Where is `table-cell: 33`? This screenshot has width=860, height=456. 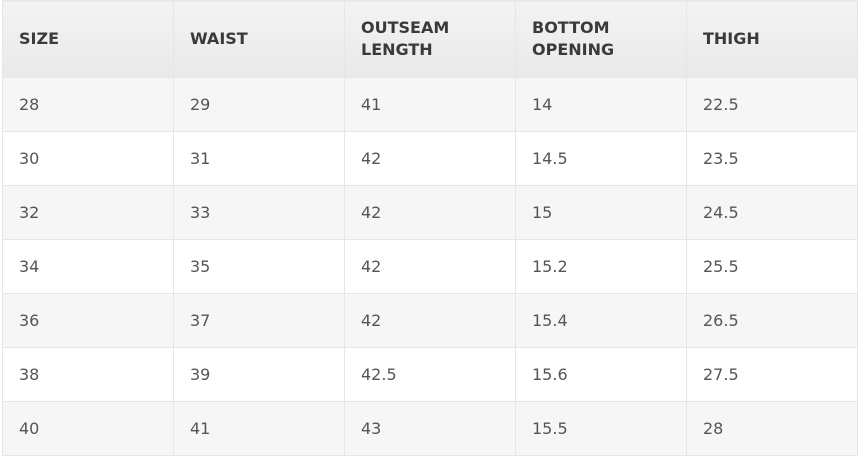 table-cell: 33 is located at coordinates (259, 212).